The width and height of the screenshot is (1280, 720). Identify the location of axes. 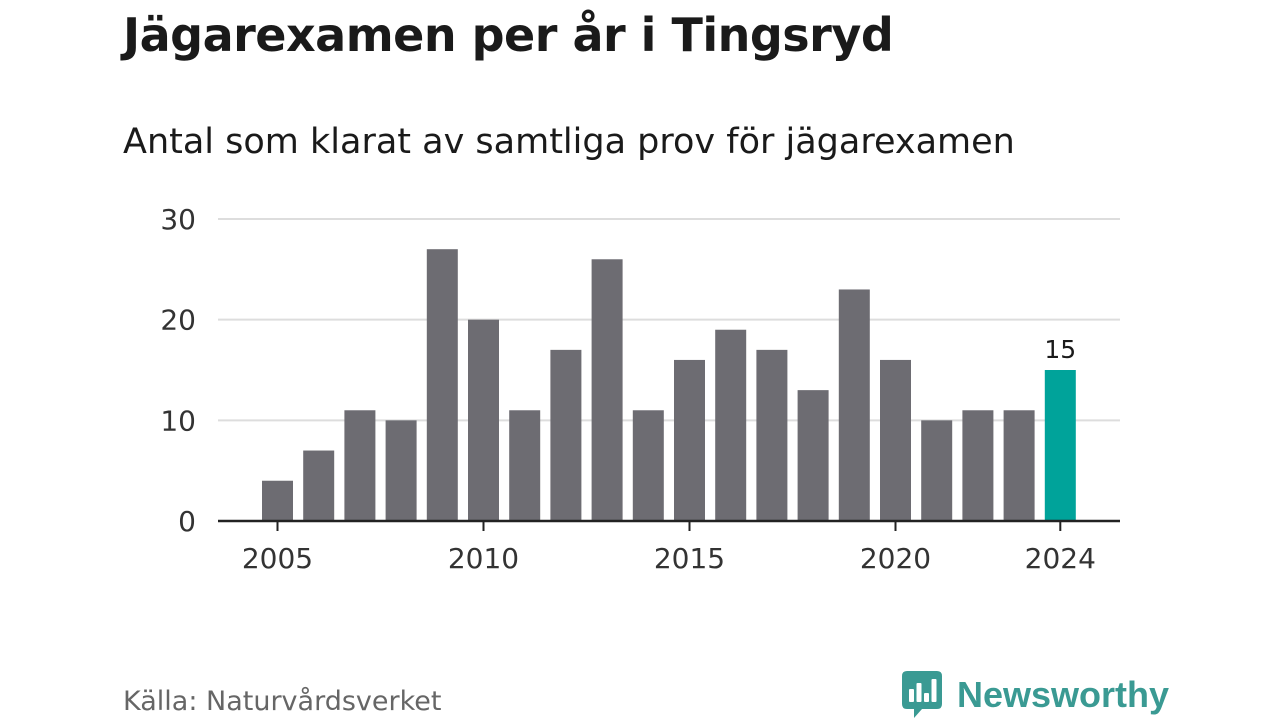
(669, 525).